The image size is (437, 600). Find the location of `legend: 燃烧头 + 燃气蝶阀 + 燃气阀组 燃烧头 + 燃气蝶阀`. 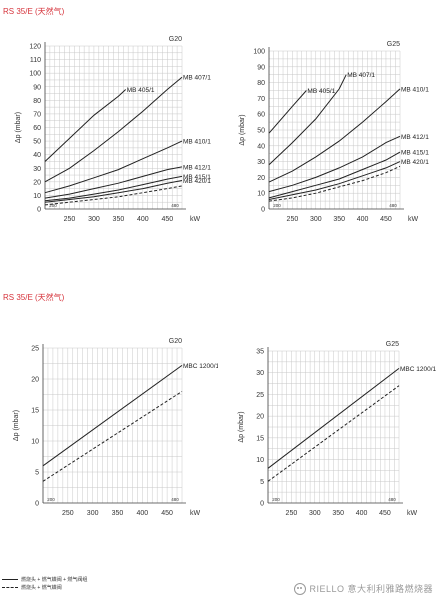

legend: 燃烧头 + 燃气蝶阀 + 燃气阀组 燃烧头 + 燃气蝶阀 is located at coordinates (44, 583).